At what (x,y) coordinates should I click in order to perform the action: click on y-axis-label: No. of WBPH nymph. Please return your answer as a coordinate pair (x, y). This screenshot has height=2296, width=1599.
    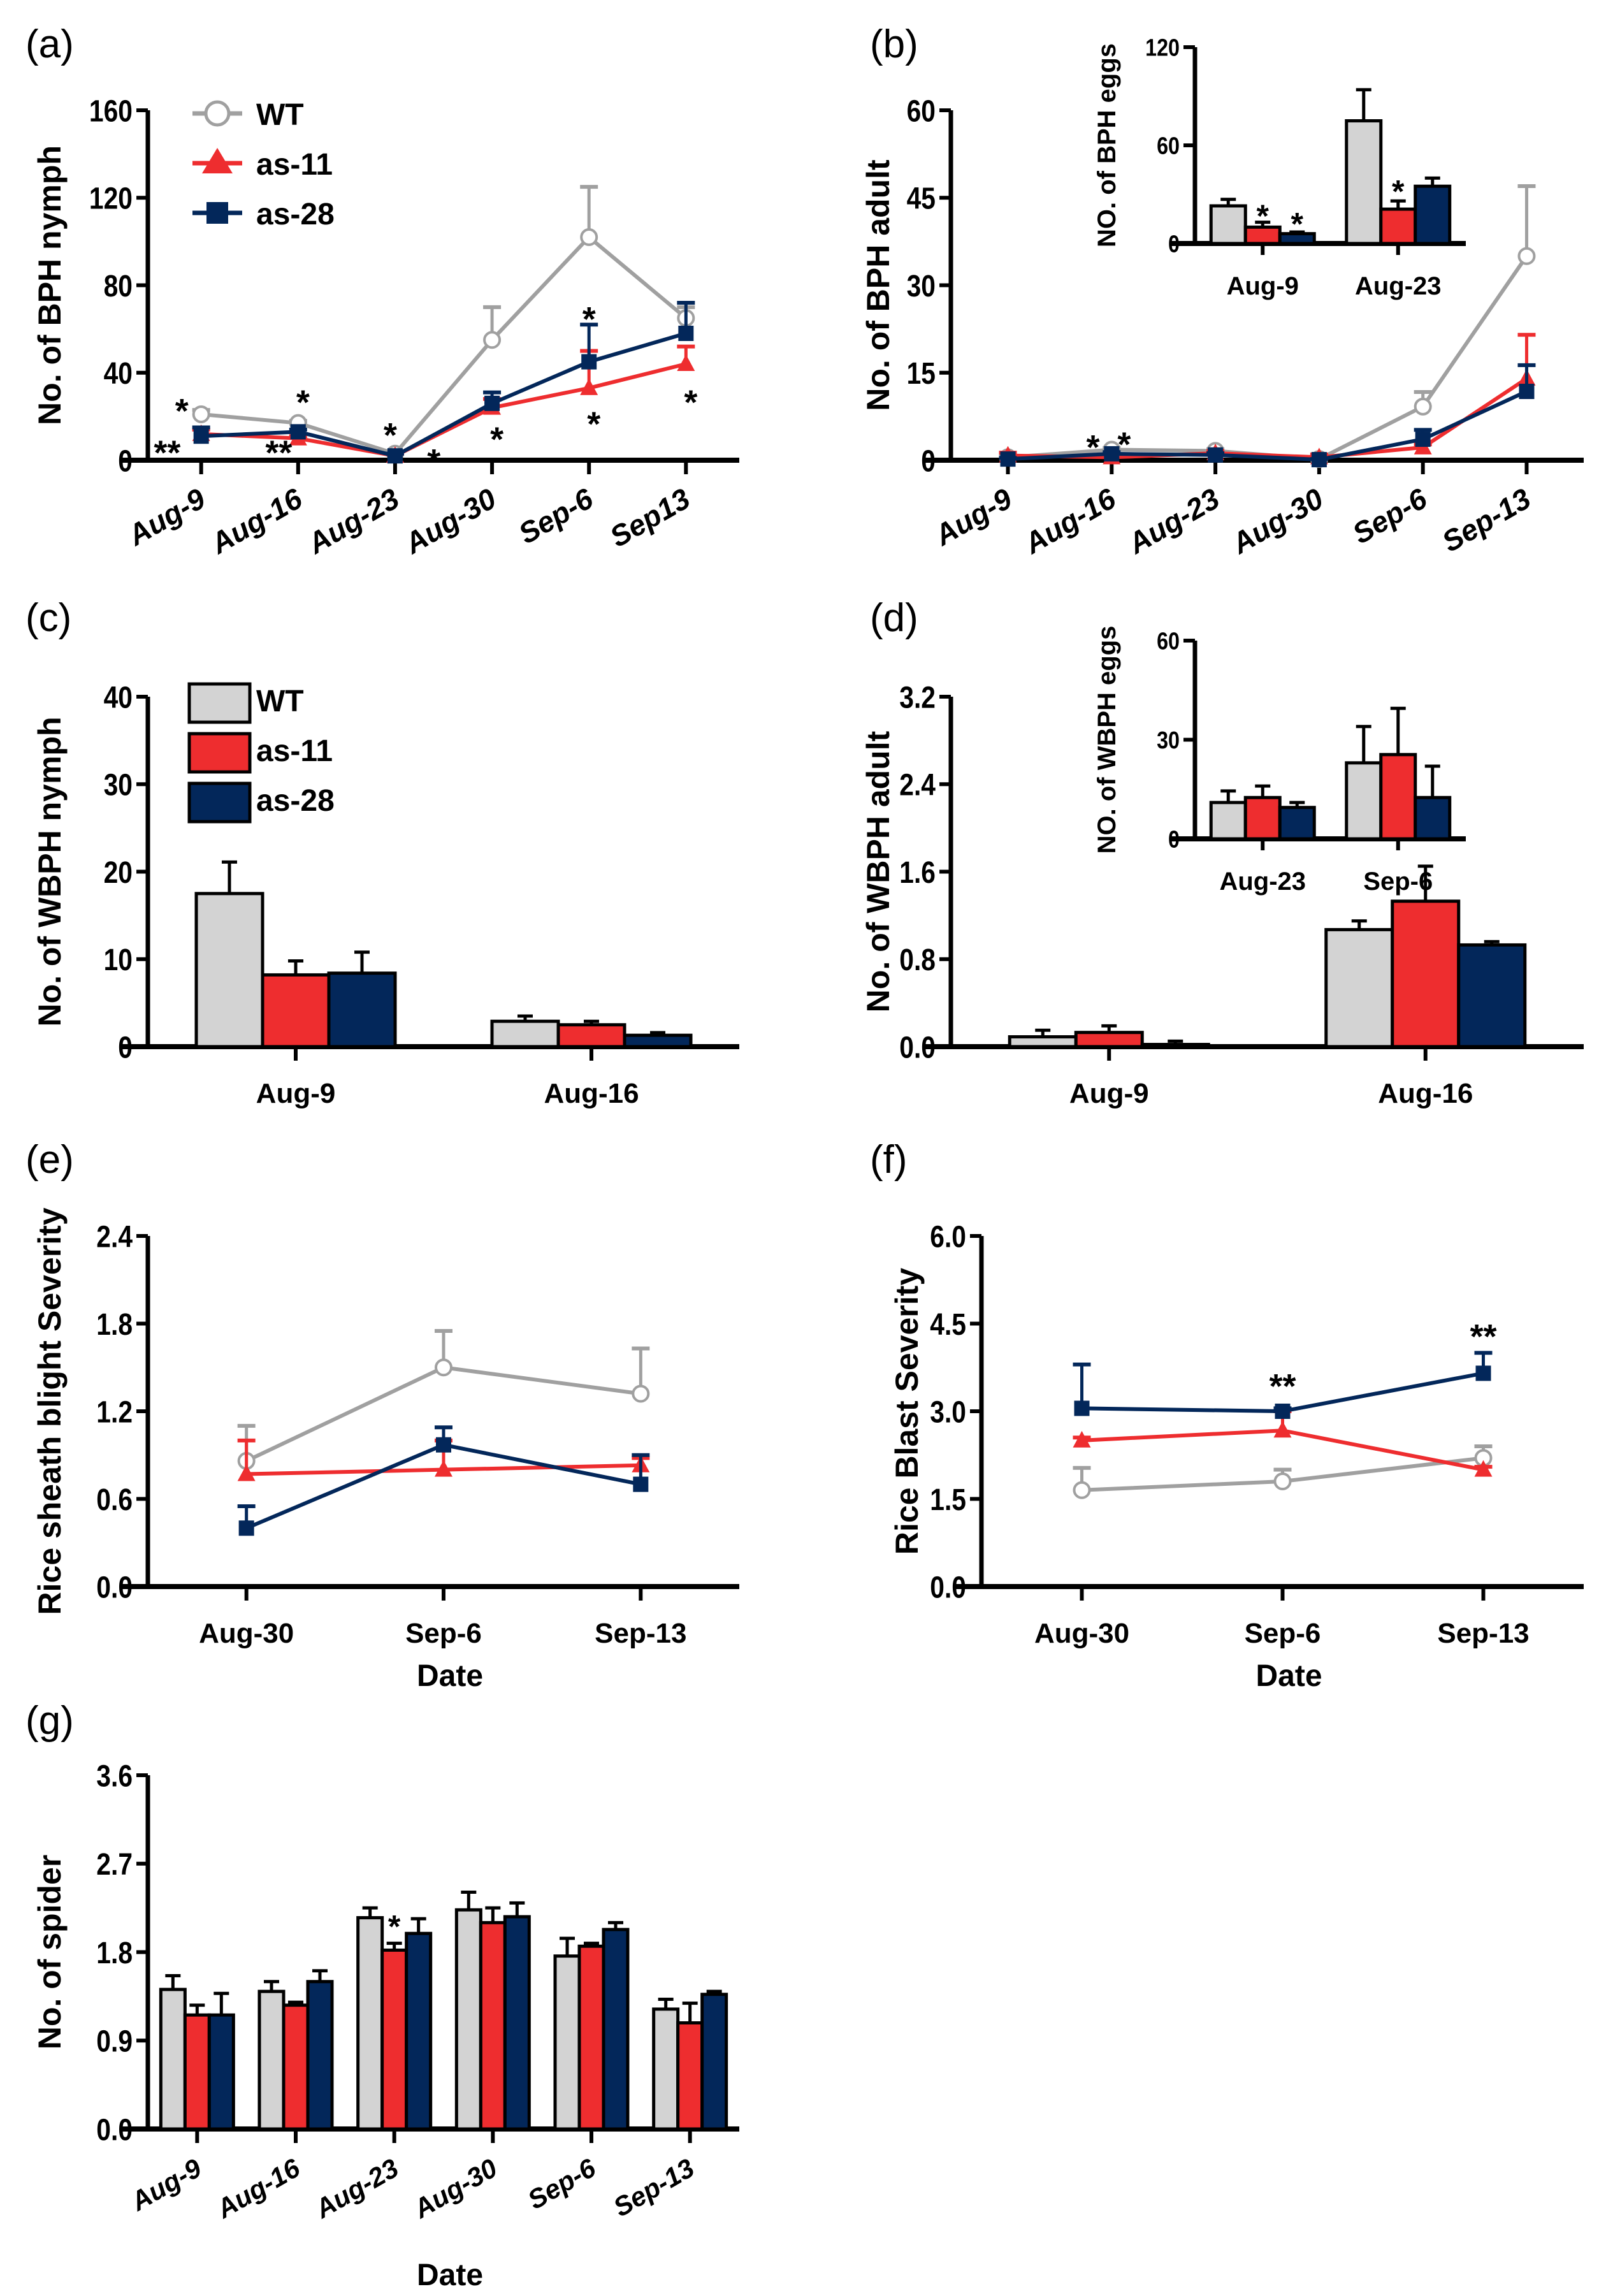
    Looking at the image, I should click on (50, 871).